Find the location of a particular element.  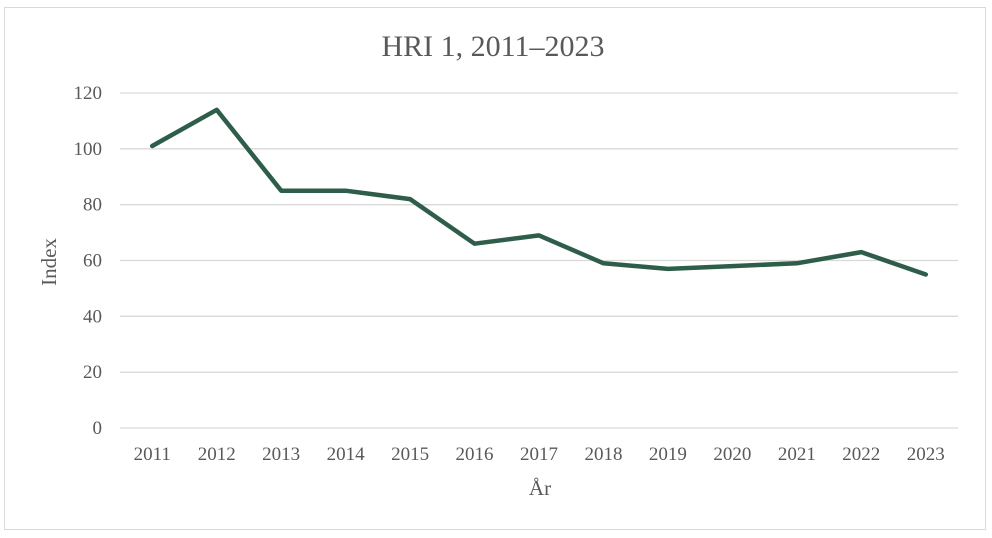

x-tick-label: 2022 is located at coordinates (861, 454).